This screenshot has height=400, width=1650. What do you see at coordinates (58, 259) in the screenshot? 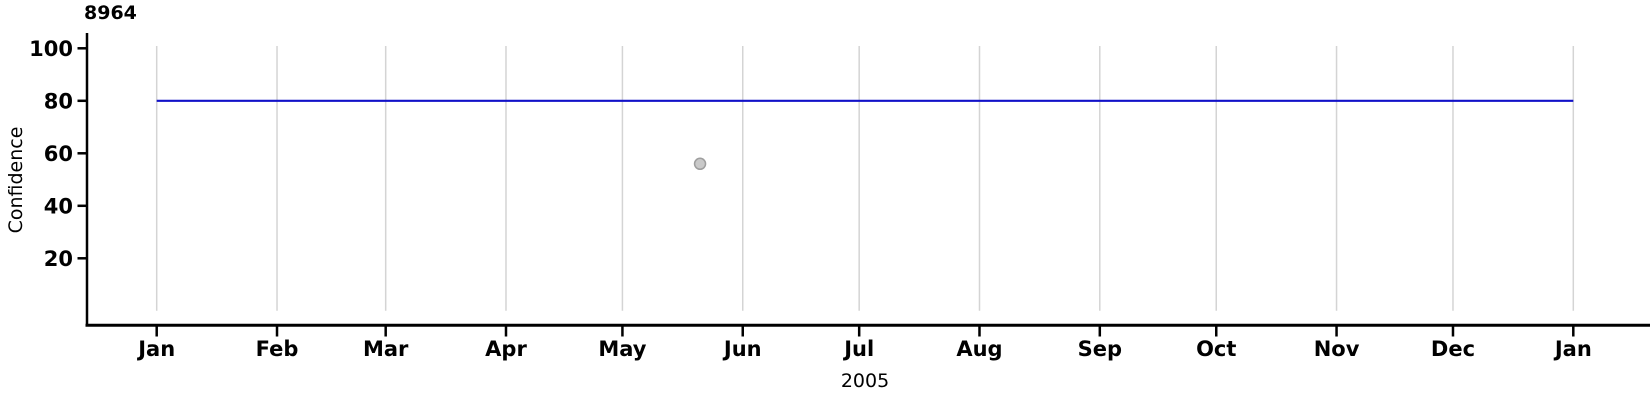
I see `y-tick-label: 20` at bounding box center [58, 259].